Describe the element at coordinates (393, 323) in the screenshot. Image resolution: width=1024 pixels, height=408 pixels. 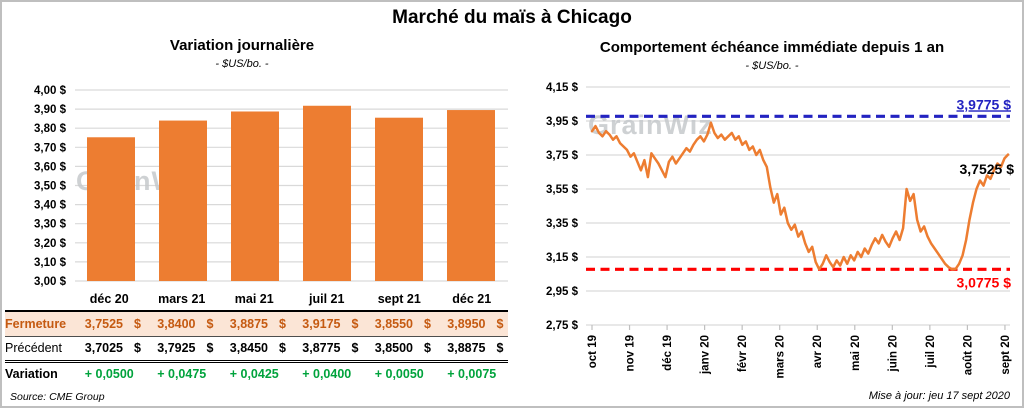
I see `price-value: 3,8550` at that location.